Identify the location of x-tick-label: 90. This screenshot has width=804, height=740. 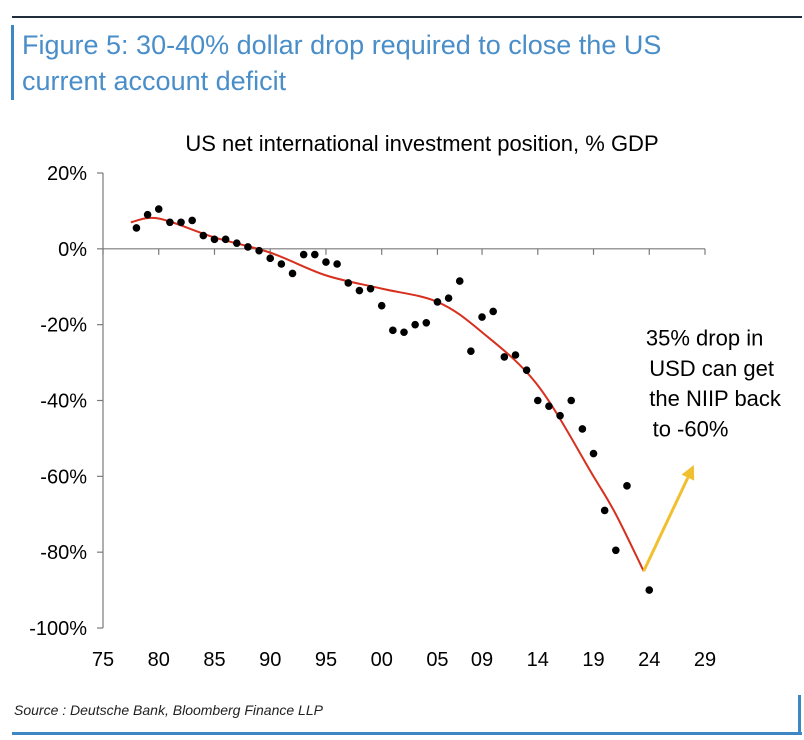
(270, 660).